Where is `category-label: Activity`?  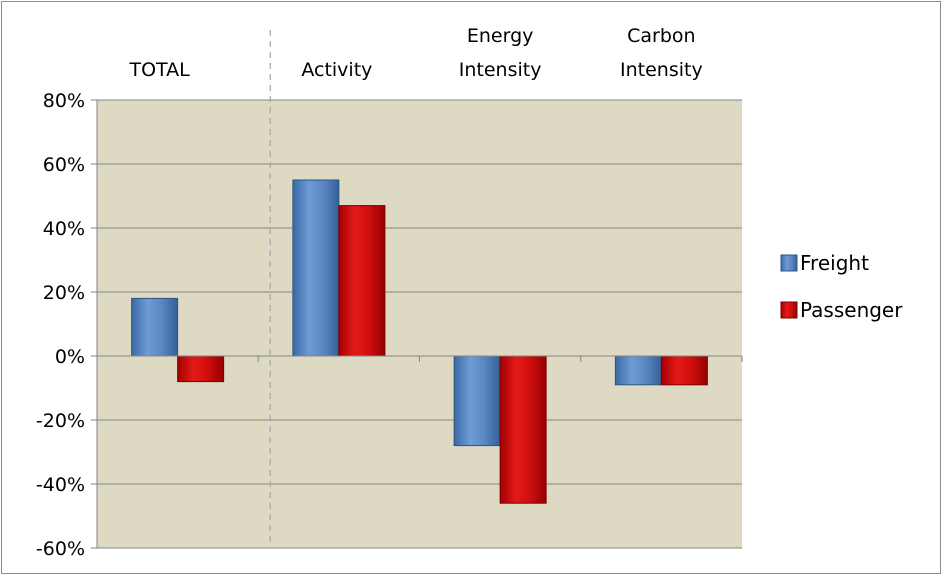 category-label: Activity is located at coordinates (336, 70).